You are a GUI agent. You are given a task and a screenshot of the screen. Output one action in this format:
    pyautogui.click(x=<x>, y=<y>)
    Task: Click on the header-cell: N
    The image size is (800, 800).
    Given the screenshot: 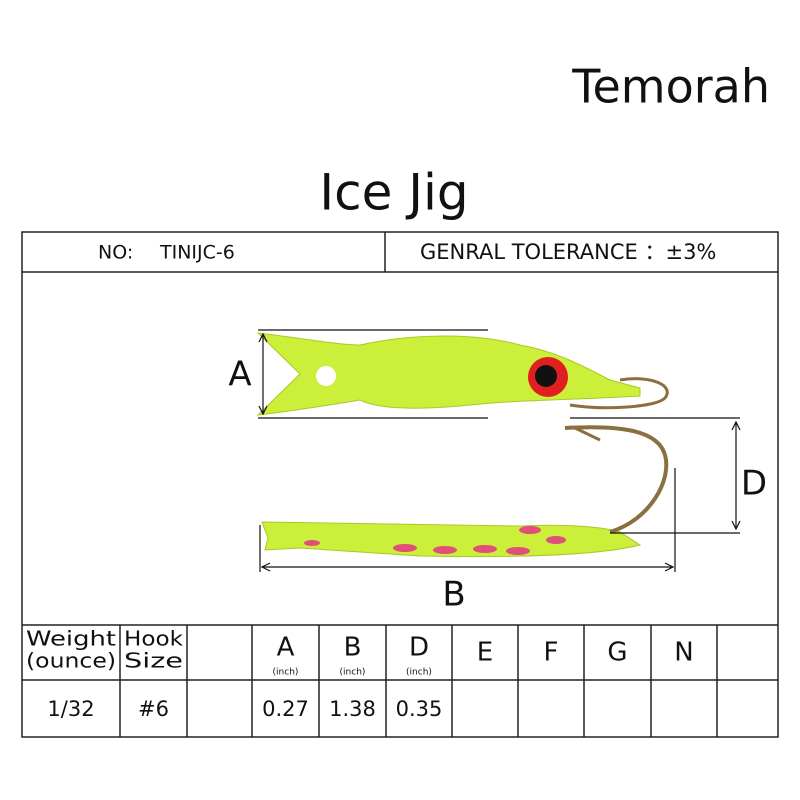 What is the action you would take?
    pyautogui.click(x=683, y=653)
    